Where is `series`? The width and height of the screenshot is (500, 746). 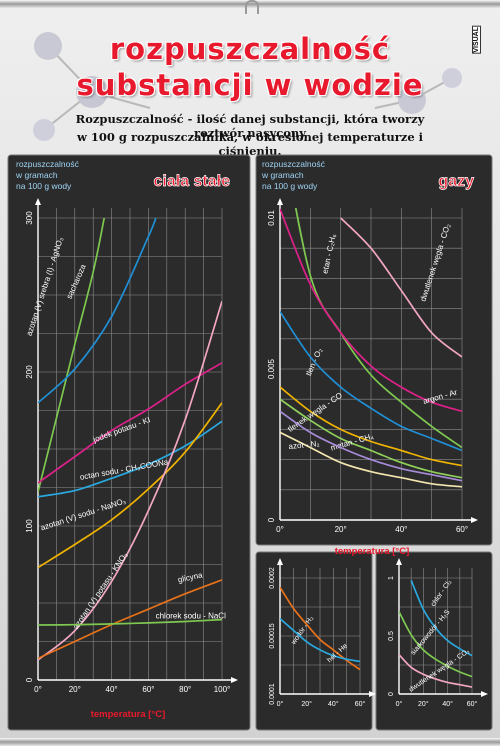 series is located at coordinates (371, 446).